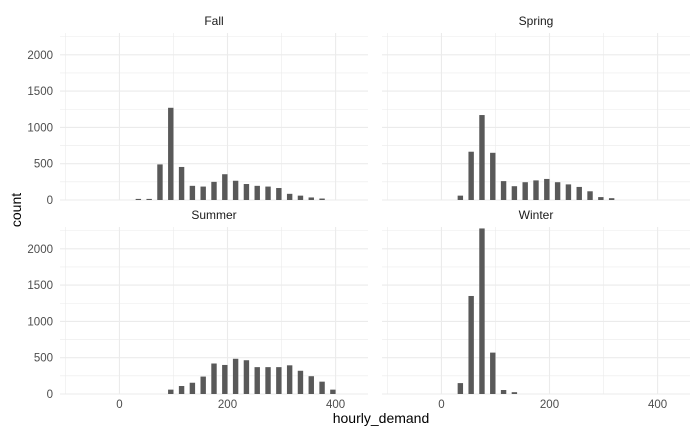  I want to click on x-axis-title: hourly_demand, so click(381, 418).